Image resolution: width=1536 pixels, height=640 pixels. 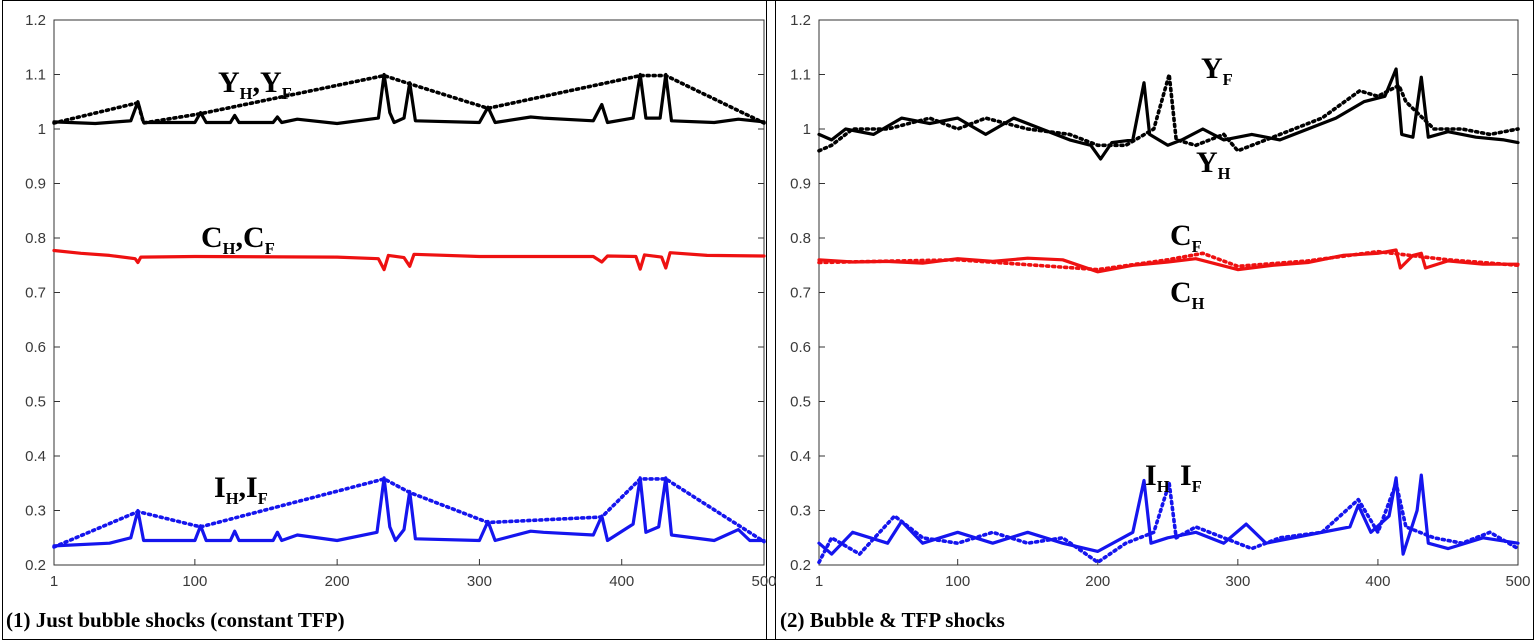 I want to click on series-label-left-2: IH,IF, so click(x=241, y=489).